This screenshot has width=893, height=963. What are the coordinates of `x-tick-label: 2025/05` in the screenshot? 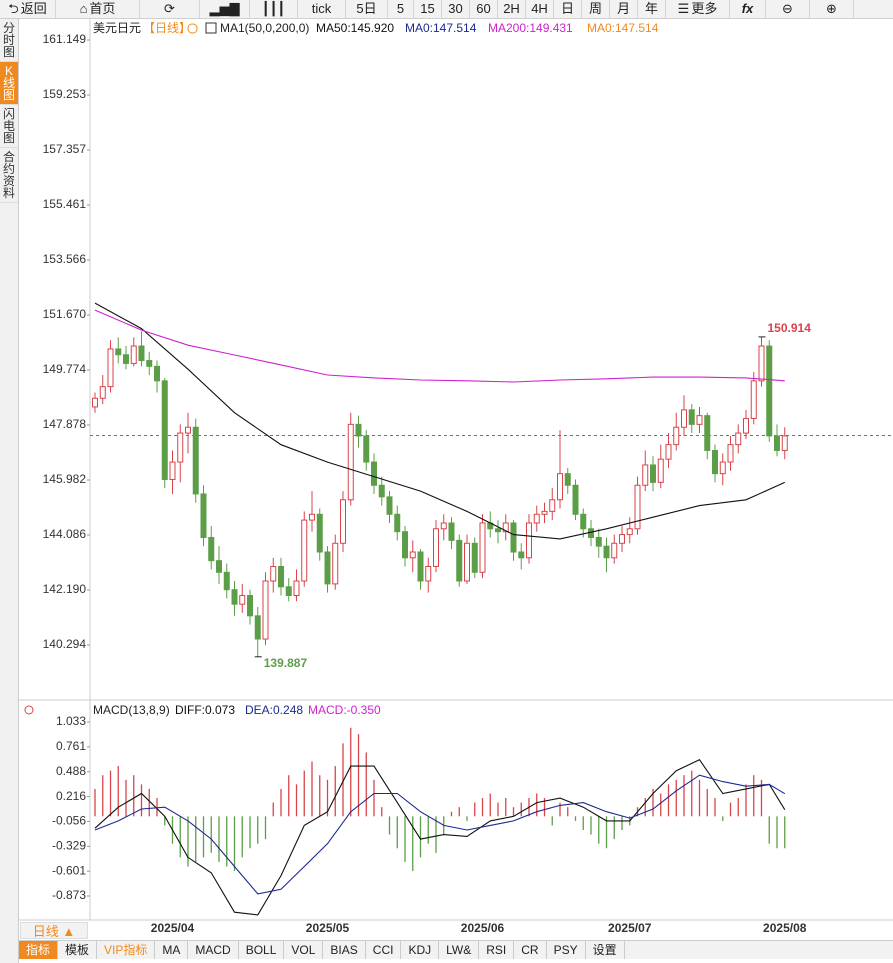 It's located at (328, 928).